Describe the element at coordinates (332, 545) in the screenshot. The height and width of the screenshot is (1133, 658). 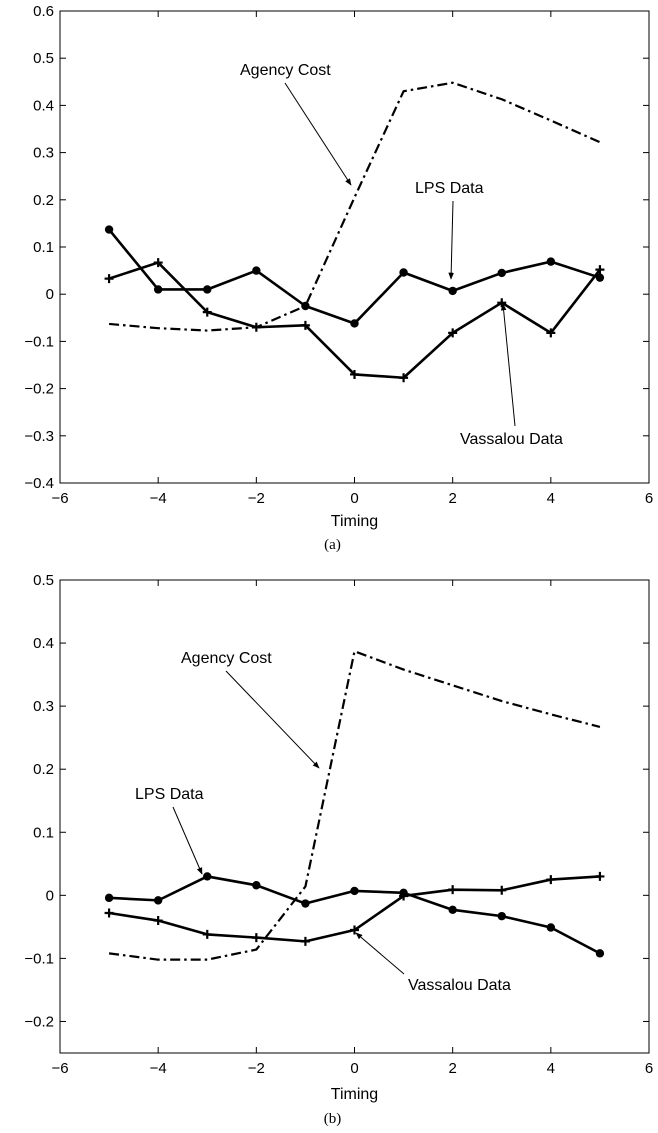
I see `subfigure-caption: (a)` at that location.